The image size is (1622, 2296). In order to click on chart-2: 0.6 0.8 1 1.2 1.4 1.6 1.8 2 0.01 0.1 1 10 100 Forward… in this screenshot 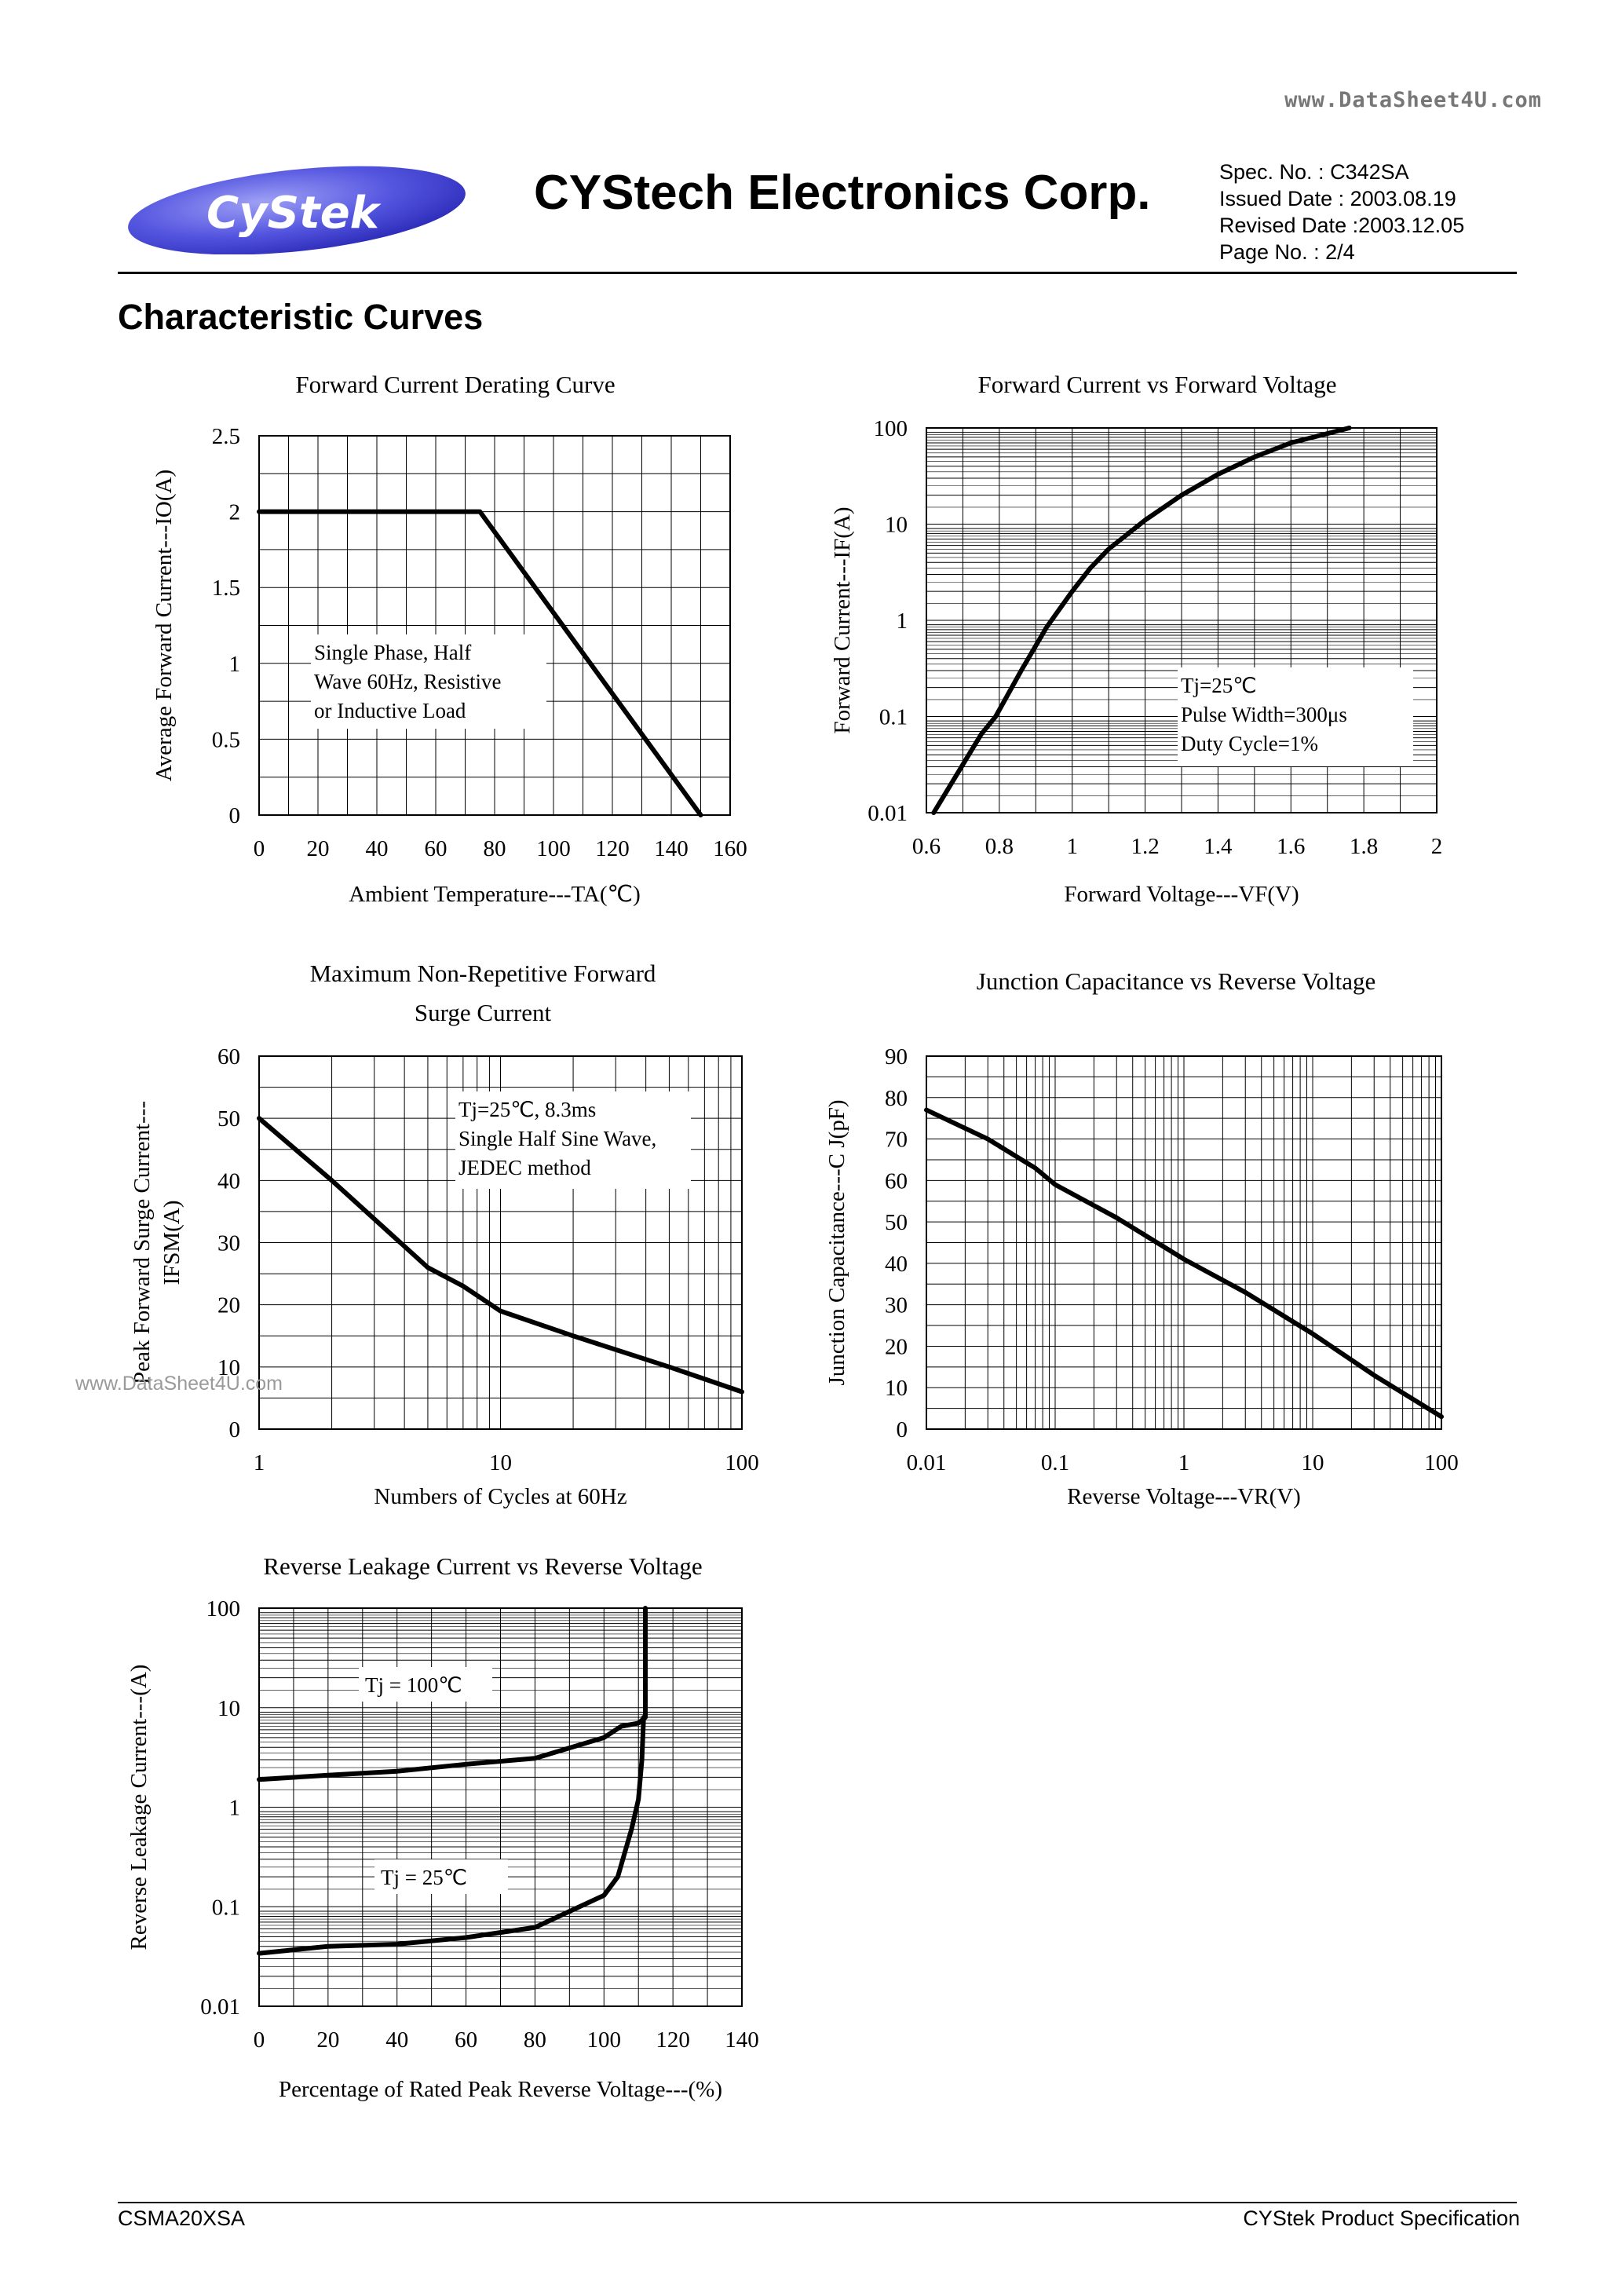, I will do `click(1136, 639)`.